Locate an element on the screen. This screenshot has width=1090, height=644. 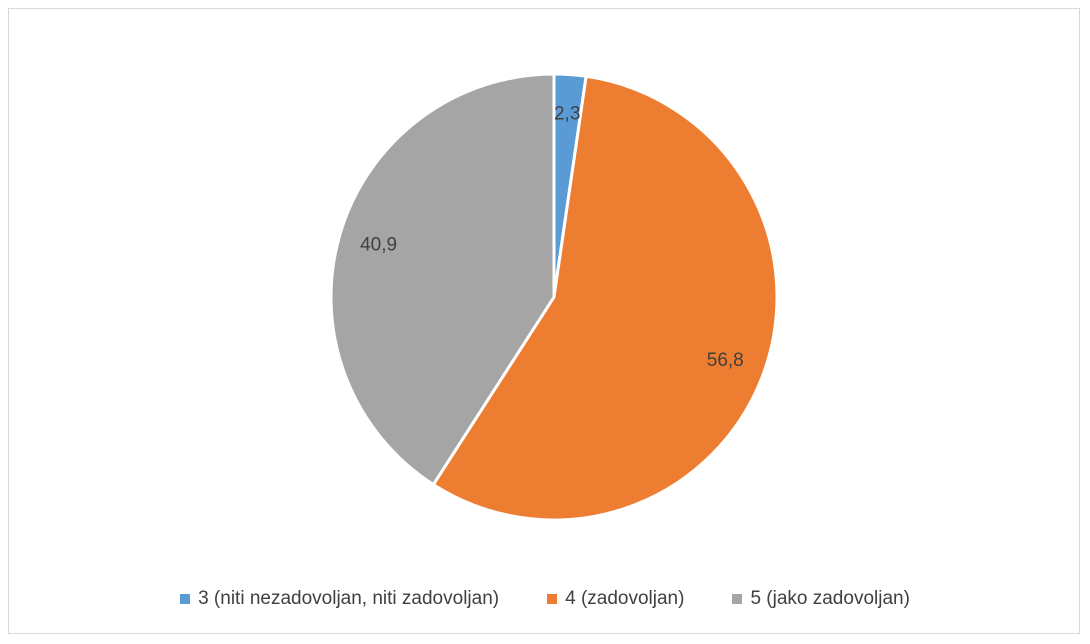
legend-item-2: 4 (zadovoljan) is located at coordinates (615, 599).